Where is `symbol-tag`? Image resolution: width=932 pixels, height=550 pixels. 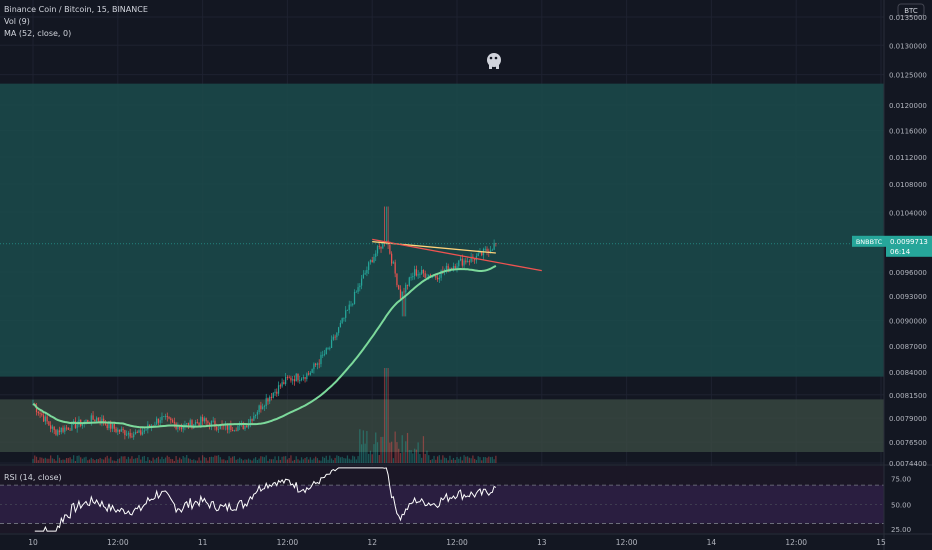
symbol-tag is located at coordinates (869, 241).